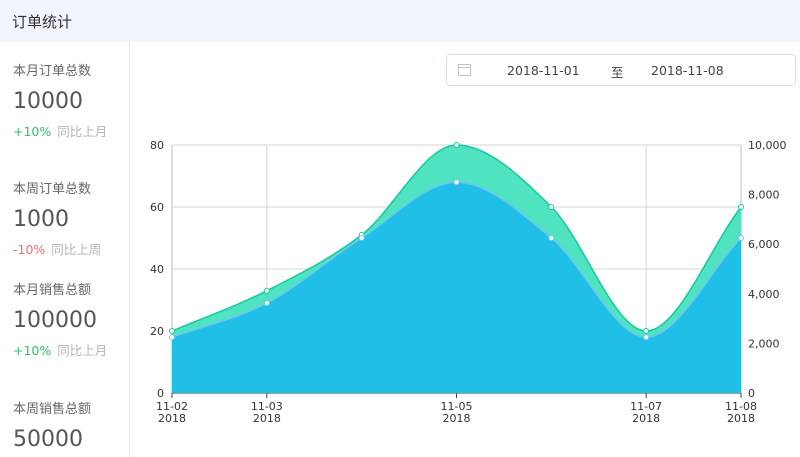 Image resolution: width=800 pixels, height=457 pixels. Describe the element at coordinates (52, 189) in the screenshot. I see `stat-label: 本周订单总数` at that location.